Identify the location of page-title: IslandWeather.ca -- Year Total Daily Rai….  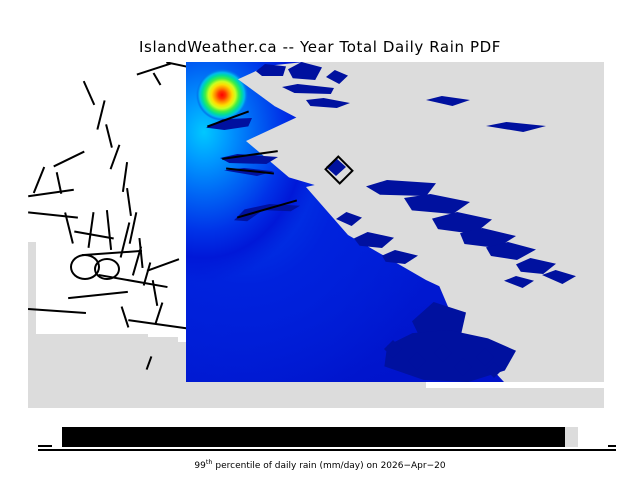
(320, 47).